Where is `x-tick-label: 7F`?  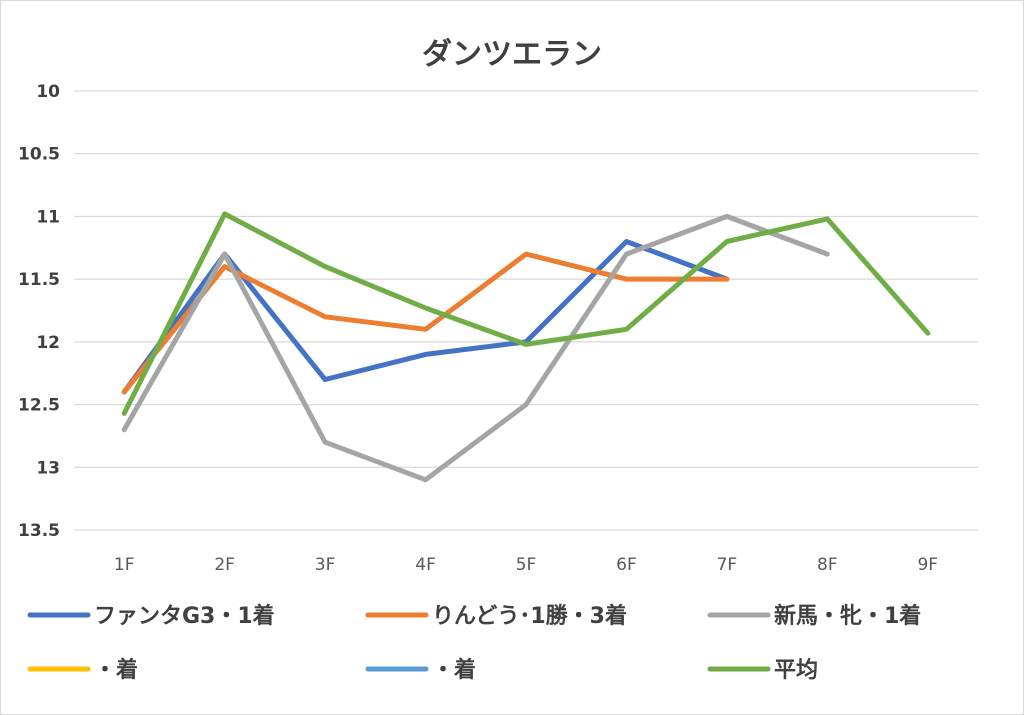 x-tick-label: 7F is located at coordinates (727, 565).